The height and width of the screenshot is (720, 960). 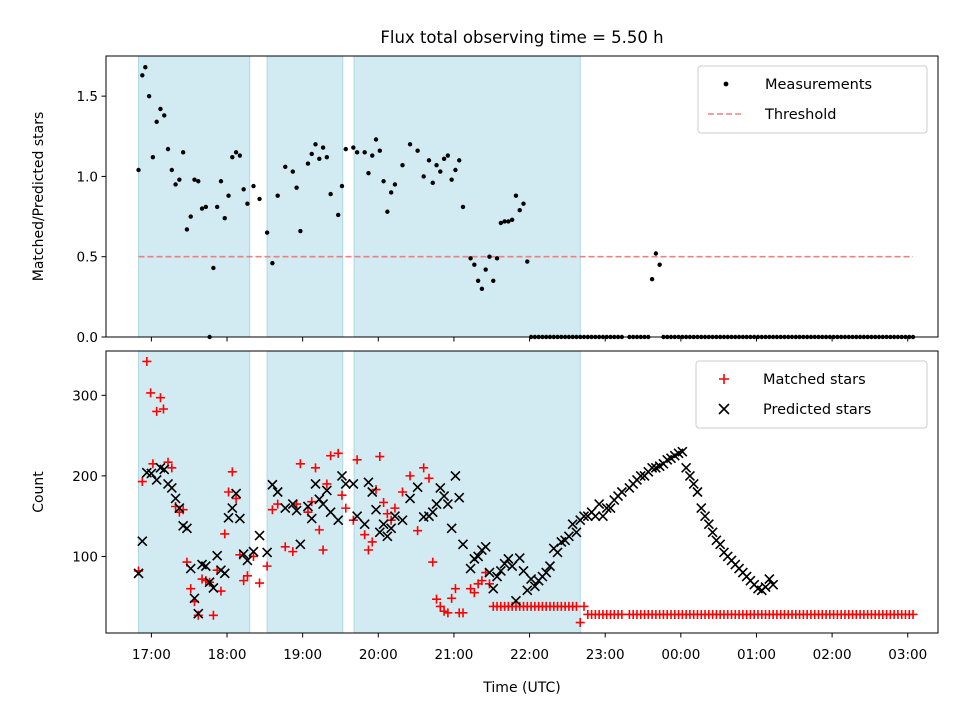 What do you see at coordinates (680, 655) in the screenshot?
I see `x-tick-label: 00:00` at bounding box center [680, 655].